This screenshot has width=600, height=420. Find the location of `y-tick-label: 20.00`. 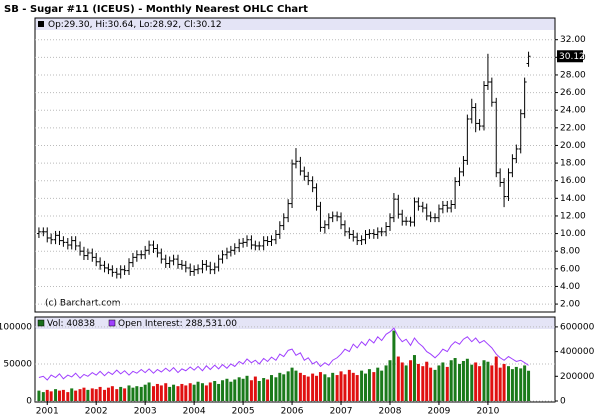

y-tick-label: 20.00 is located at coordinates (573, 146).